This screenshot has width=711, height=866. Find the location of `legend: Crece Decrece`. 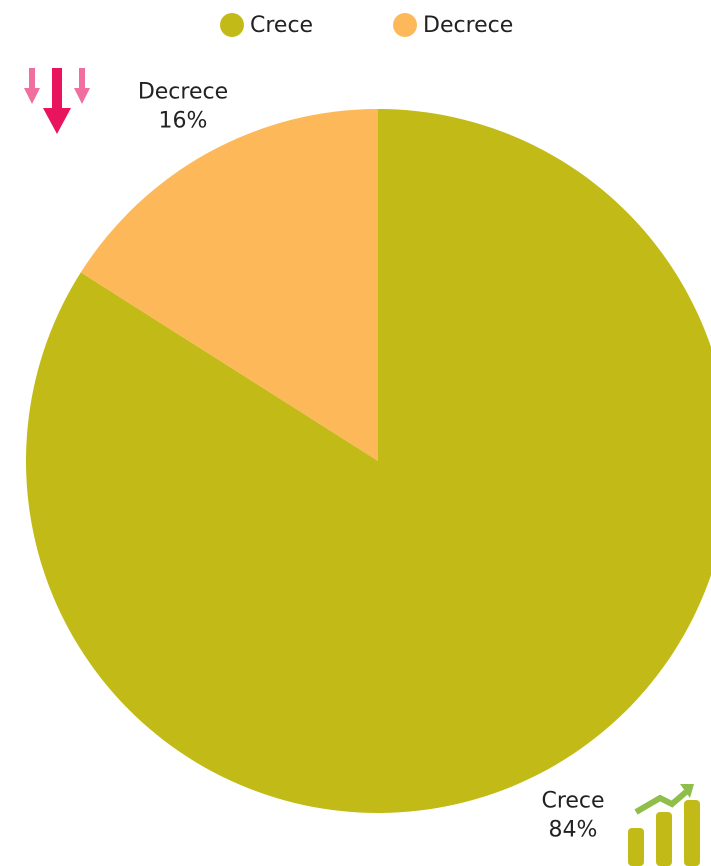

legend: Crece Decrece is located at coordinates (366, 25).